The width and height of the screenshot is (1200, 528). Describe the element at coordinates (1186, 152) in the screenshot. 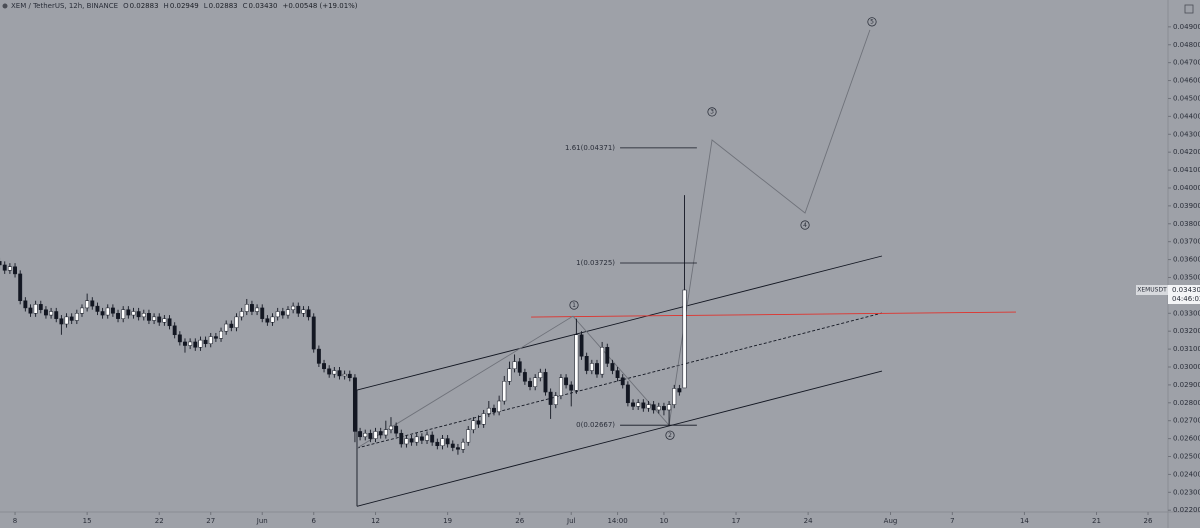

I see `y-tick-label: 0.04200` at that location.